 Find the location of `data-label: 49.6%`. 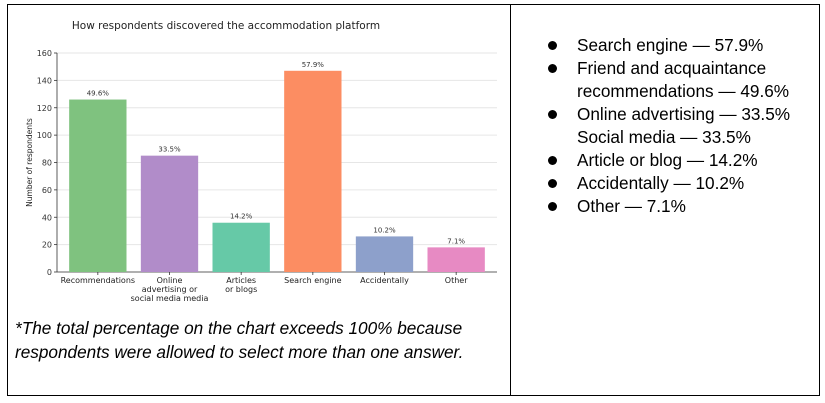

data-label: 49.6% is located at coordinates (98, 94).